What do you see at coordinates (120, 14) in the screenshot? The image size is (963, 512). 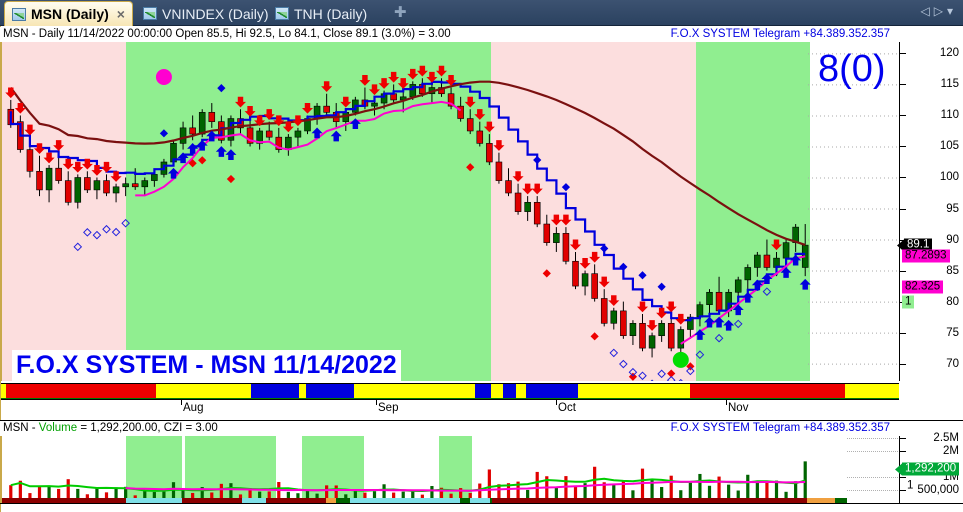 I see `close-icon: ×` at bounding box center [120, 14].